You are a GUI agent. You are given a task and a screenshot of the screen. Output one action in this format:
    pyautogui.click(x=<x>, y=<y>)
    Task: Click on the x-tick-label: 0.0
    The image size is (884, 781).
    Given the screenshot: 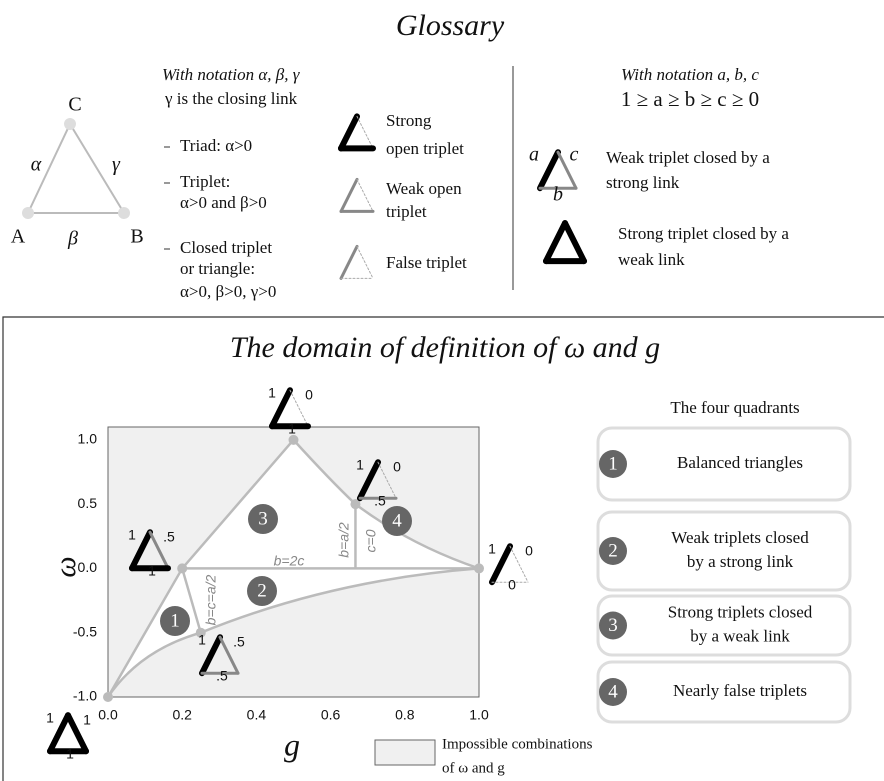 What is the action you would take?
    pyautogui.click(x=108, y=715)
    